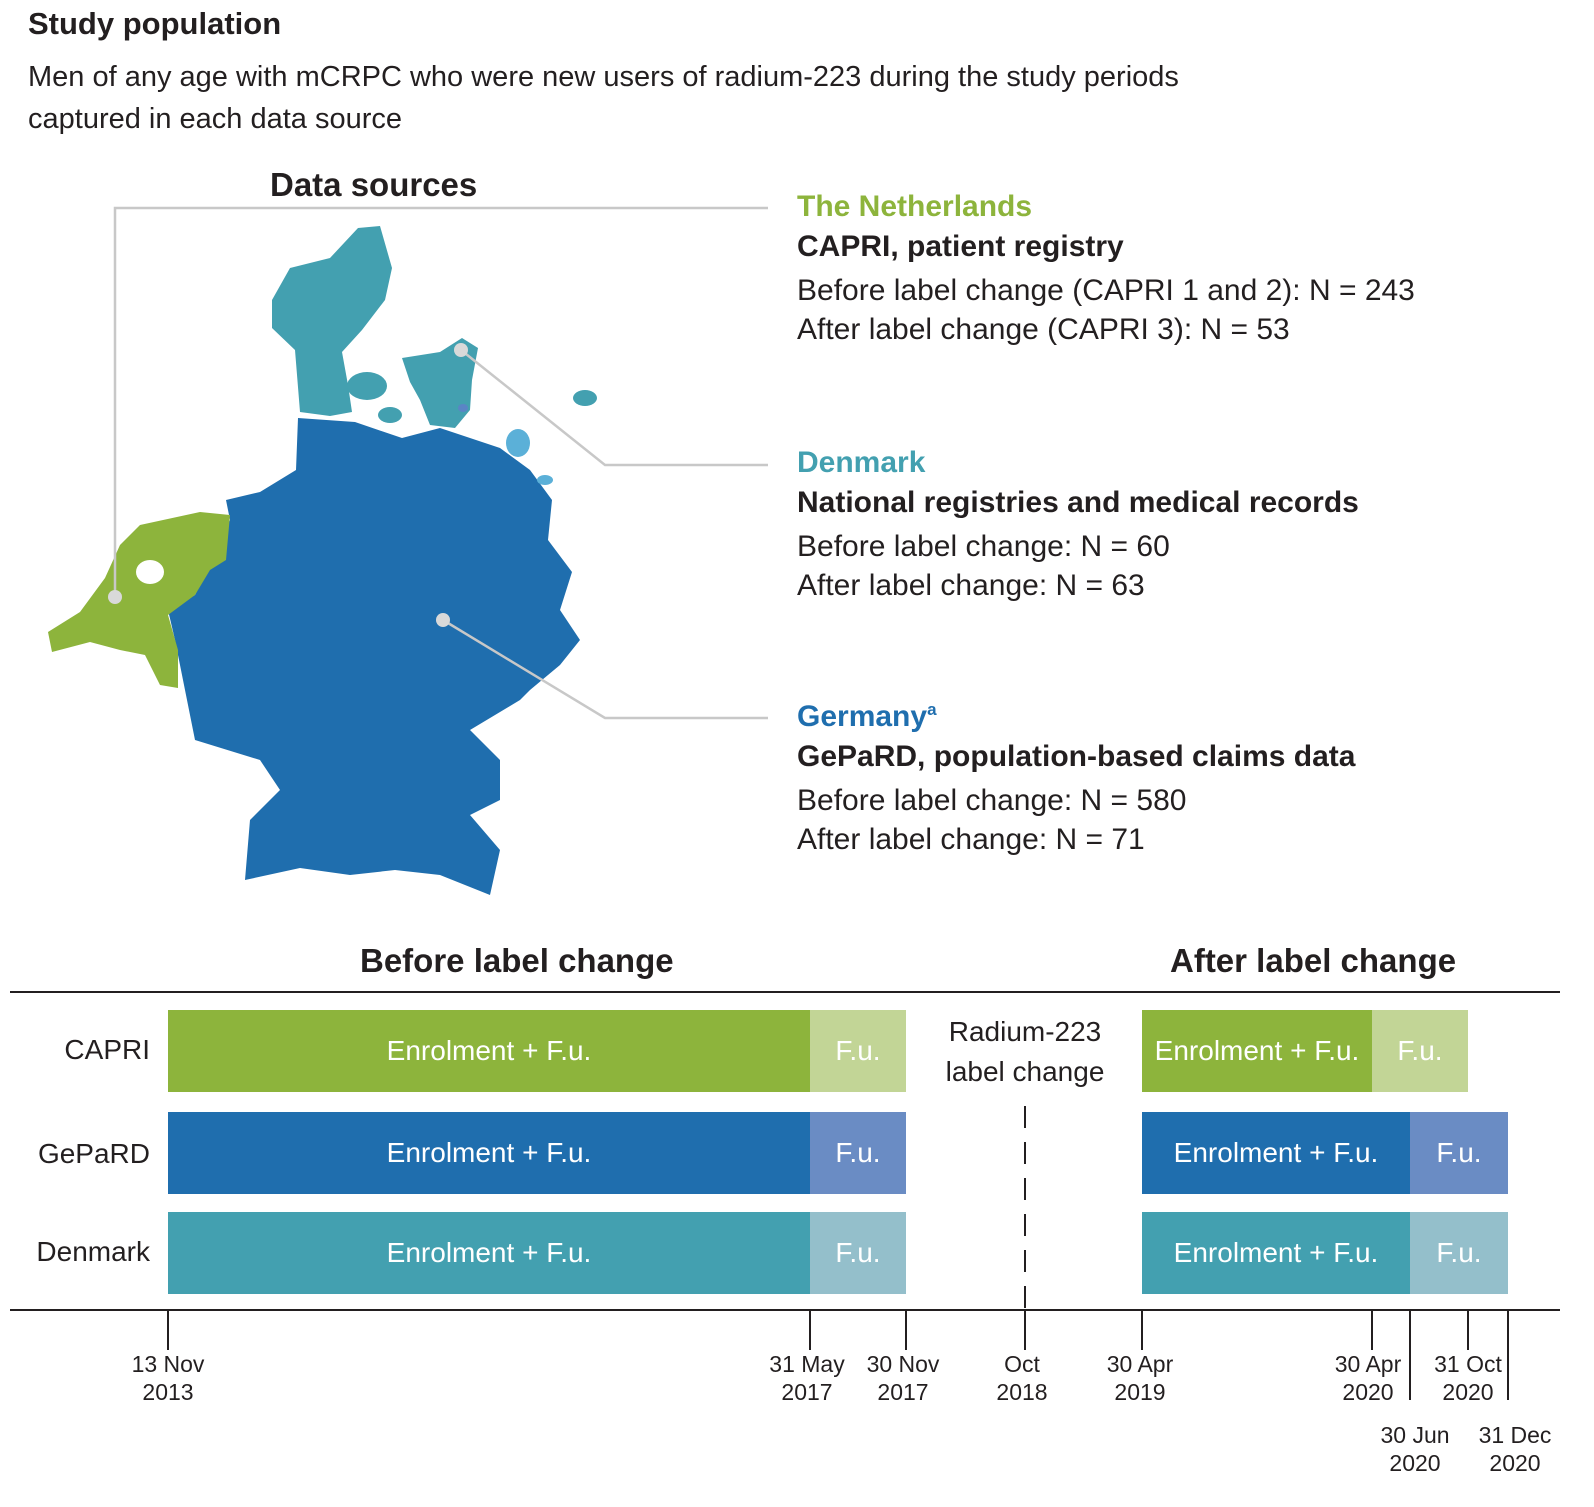  I want to click on tick-label-30apr2020: 30 Apr 2020, so click(1368, 1378).